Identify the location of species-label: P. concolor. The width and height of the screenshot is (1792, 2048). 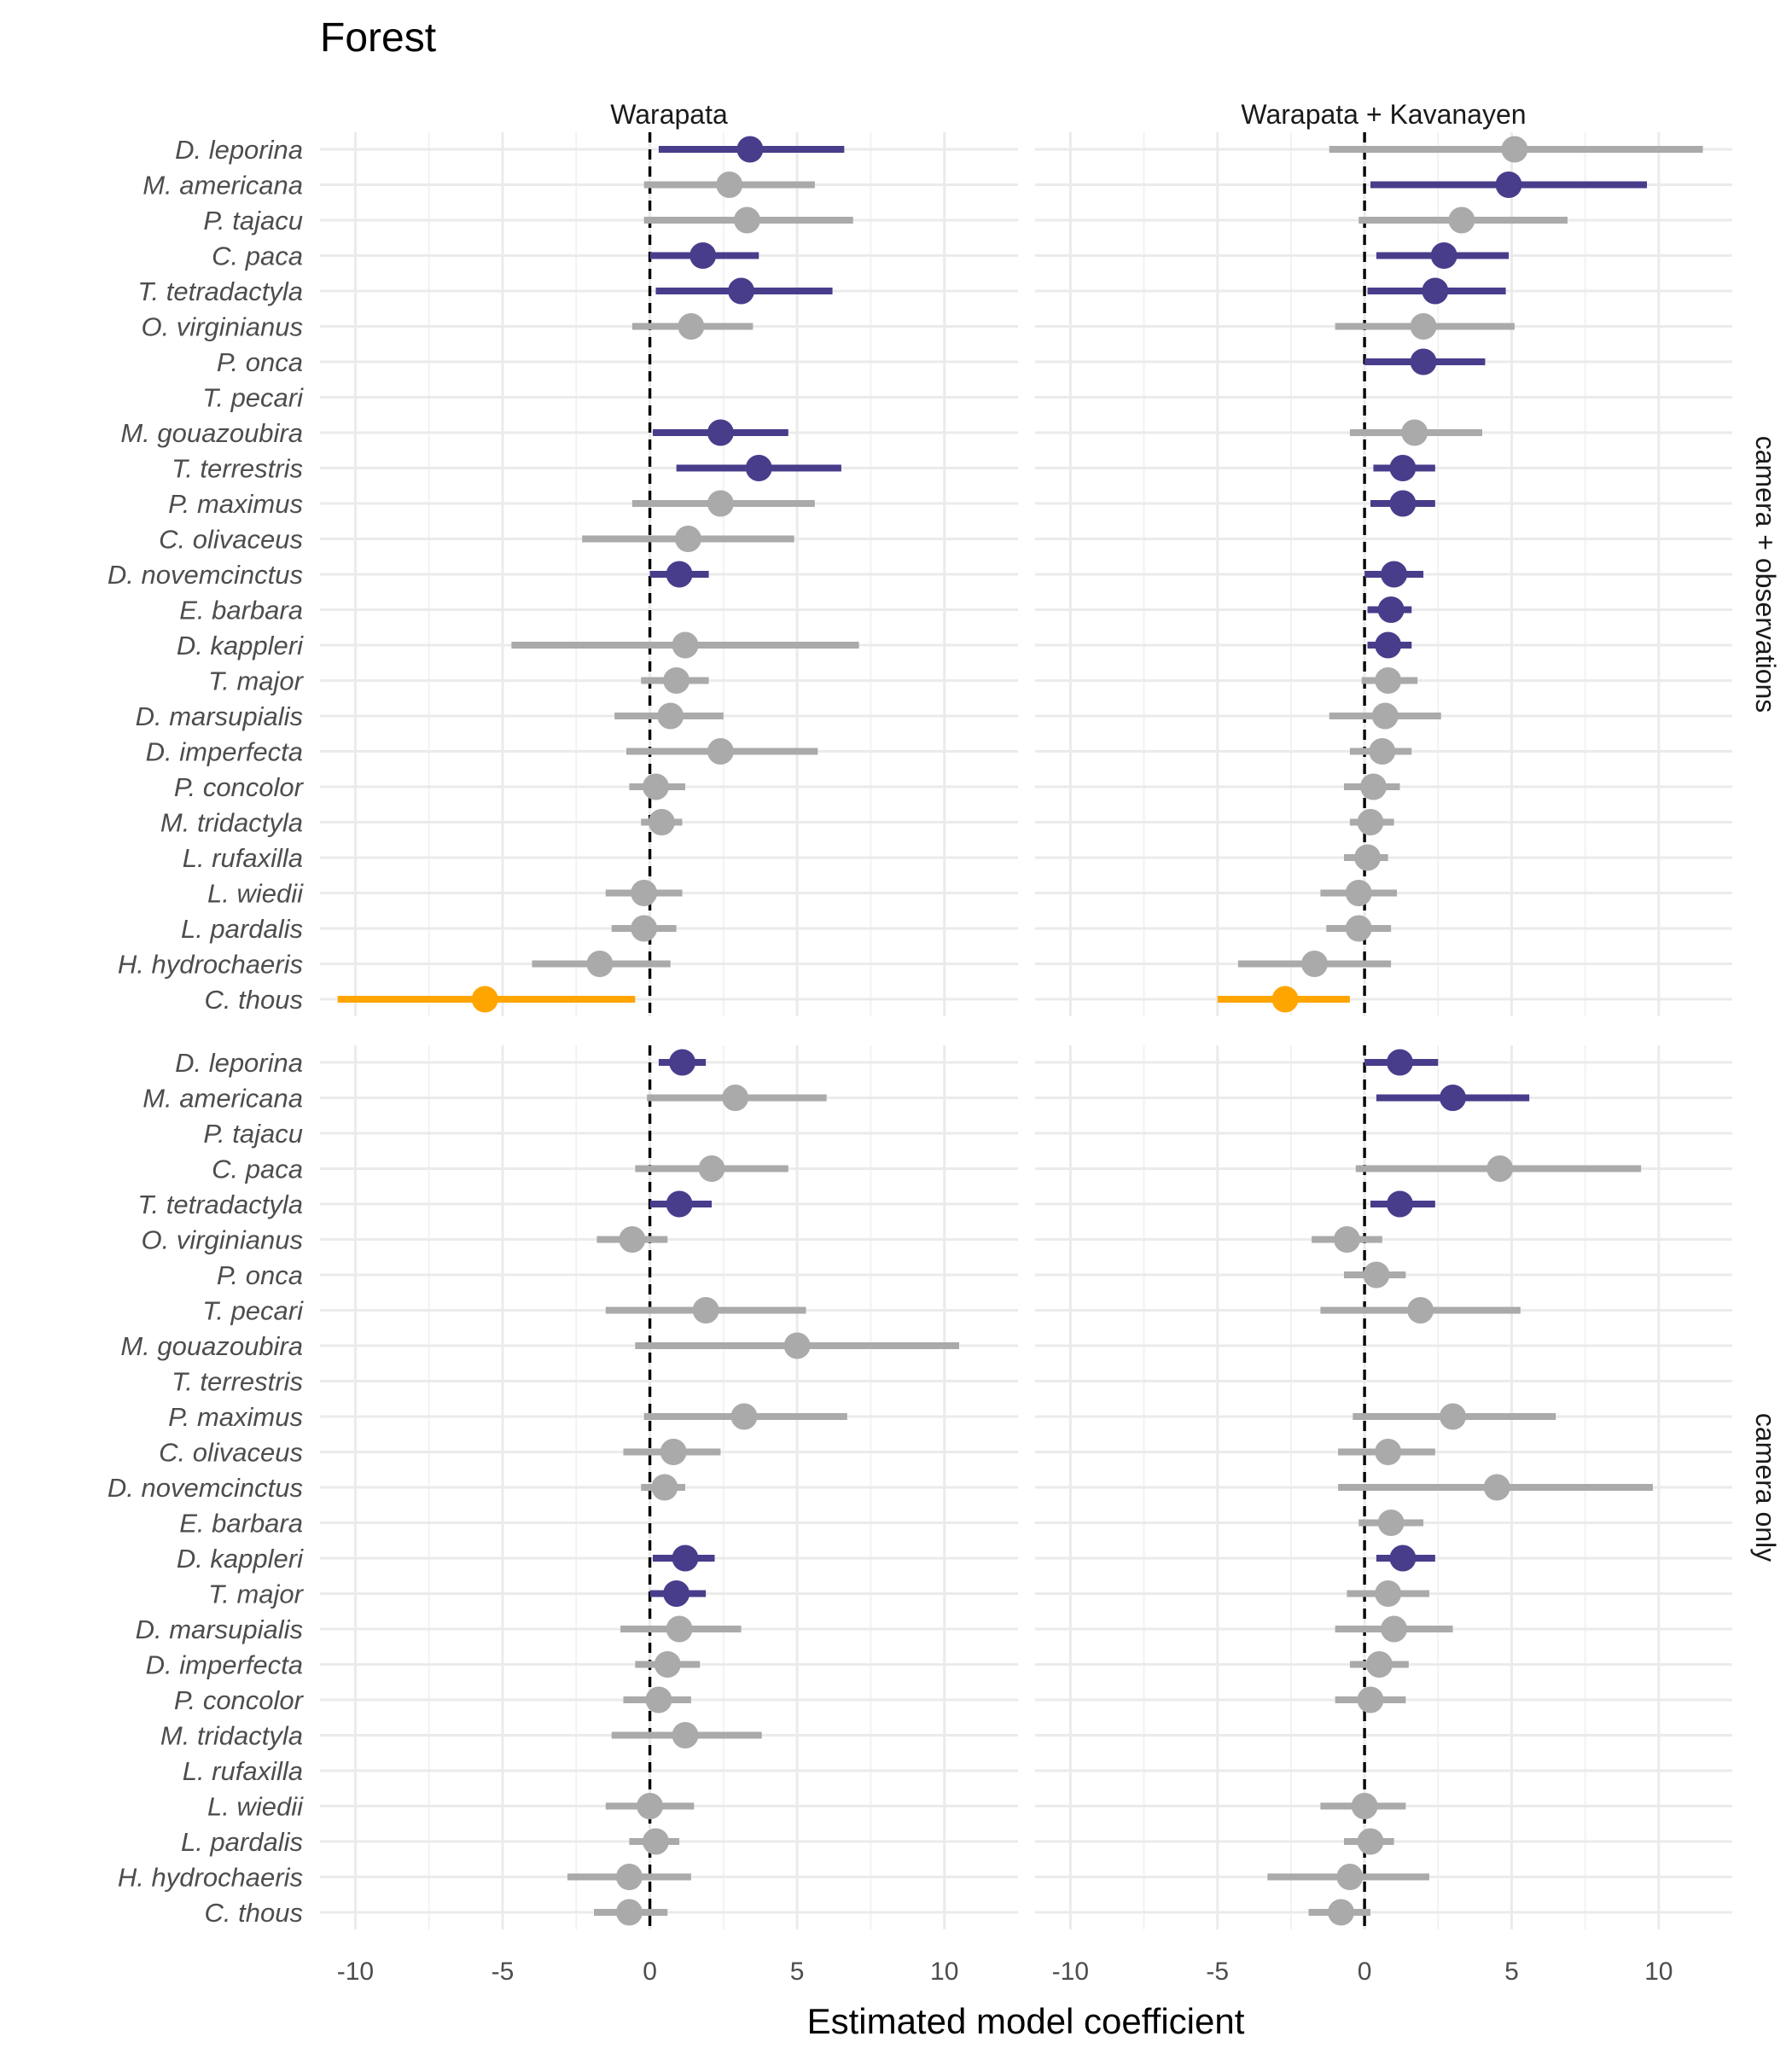
(240, 1700).